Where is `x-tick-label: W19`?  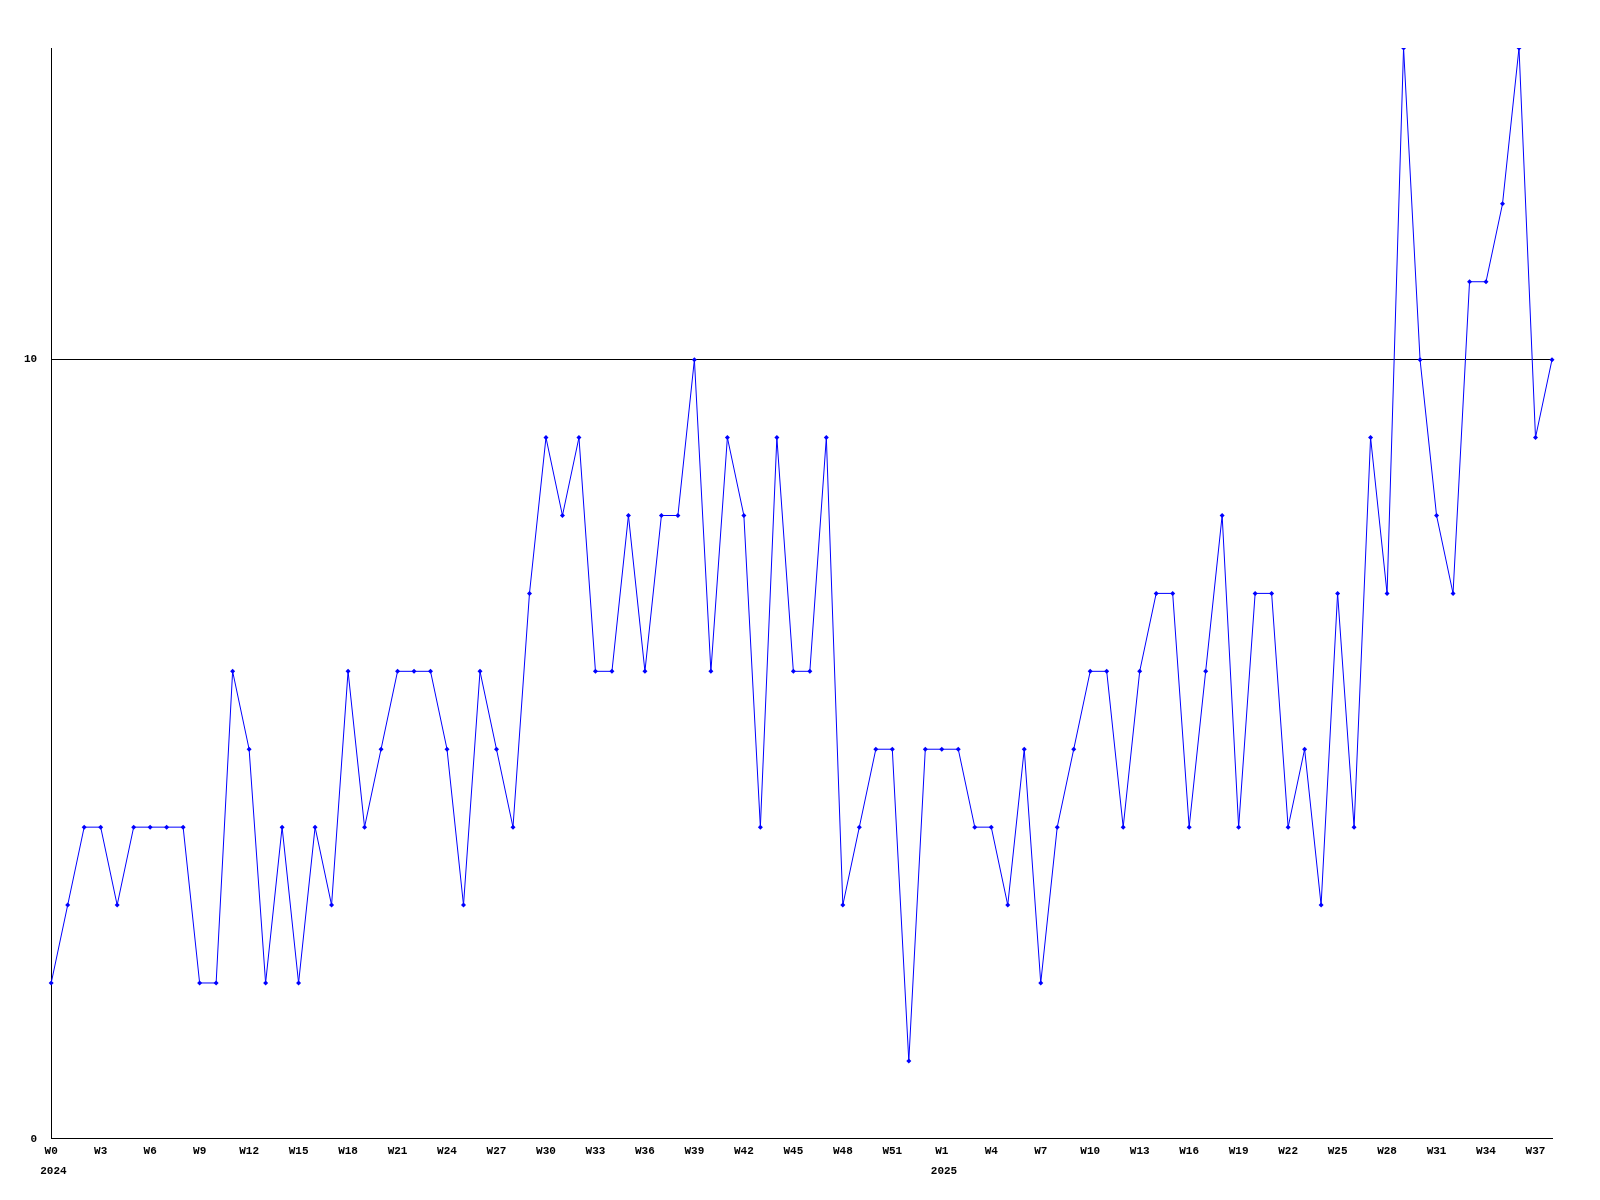 x-tick-label: W19 is located at coordinates (1238, 1151).